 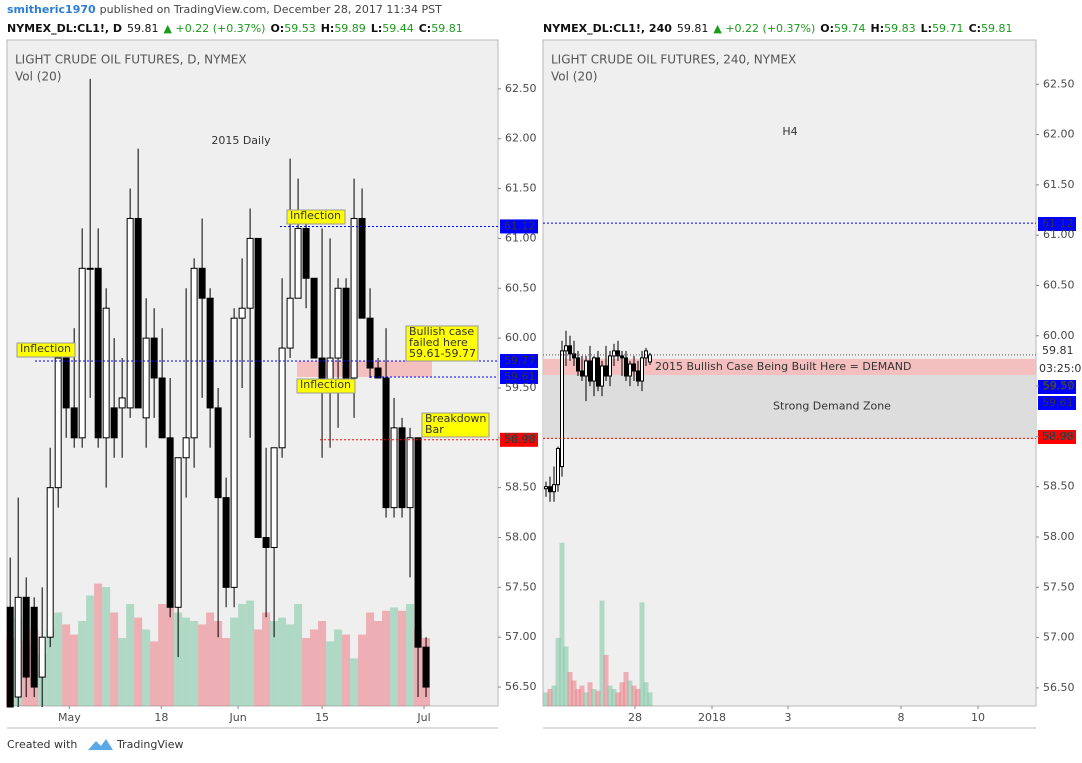 What do you see at coordinates (521, 686) in the screenshot?
I see `y-tick-label: 56.50` at bounding box center [521, 686].